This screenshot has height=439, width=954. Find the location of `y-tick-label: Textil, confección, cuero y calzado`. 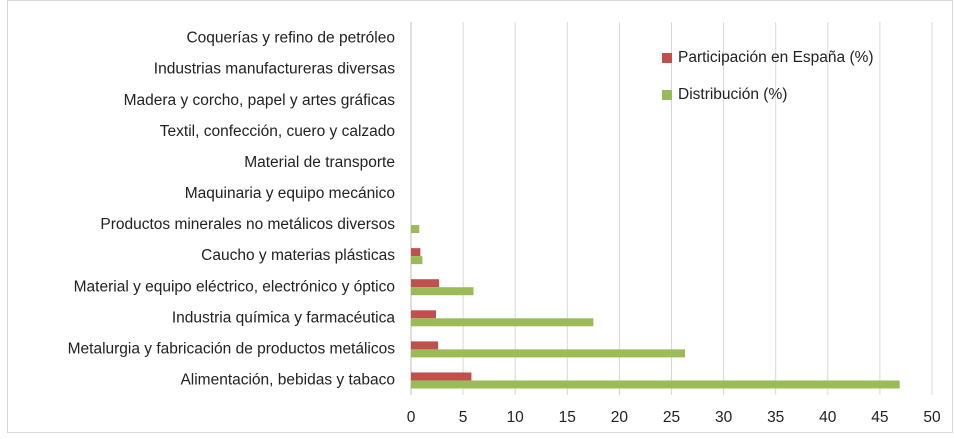

y-tick-label: Textil, confección, cuero y calzado is located at coordinates (277, 131).